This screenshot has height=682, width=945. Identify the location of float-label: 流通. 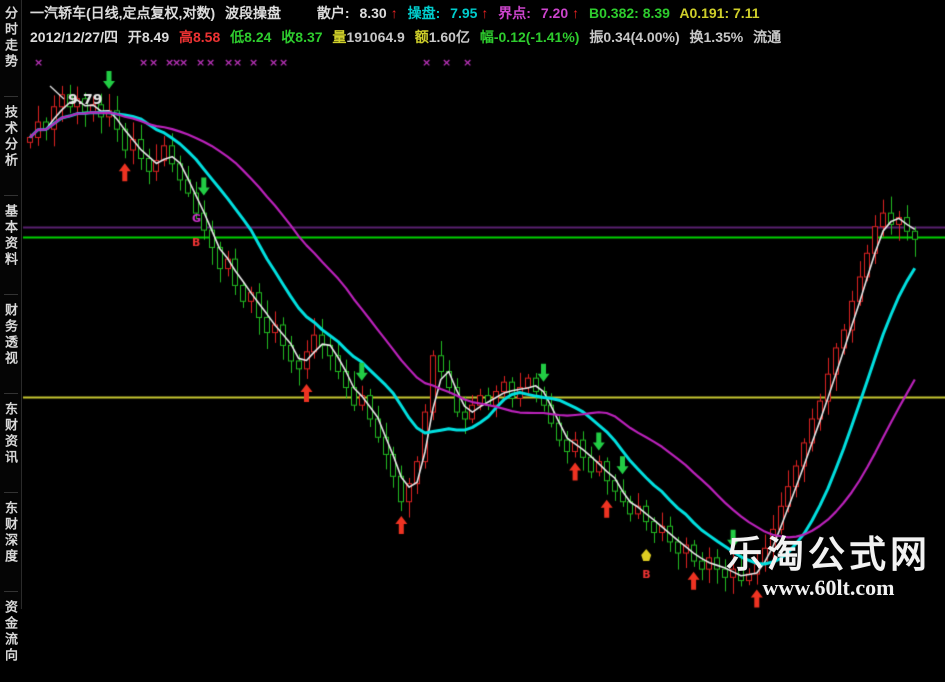
(767, 37).